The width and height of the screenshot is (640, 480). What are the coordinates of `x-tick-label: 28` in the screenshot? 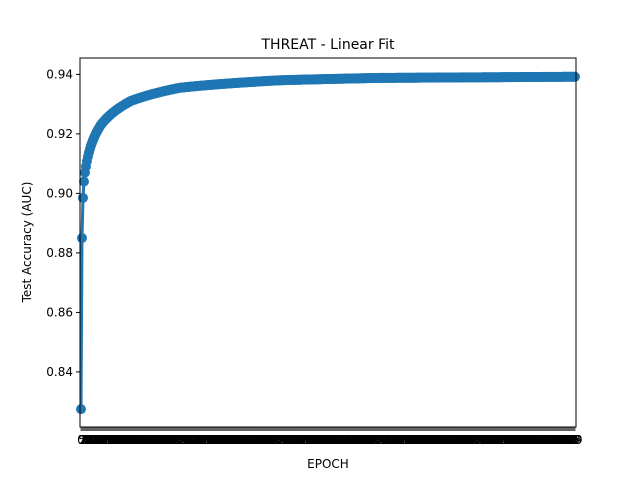 It's located at (207, 440).